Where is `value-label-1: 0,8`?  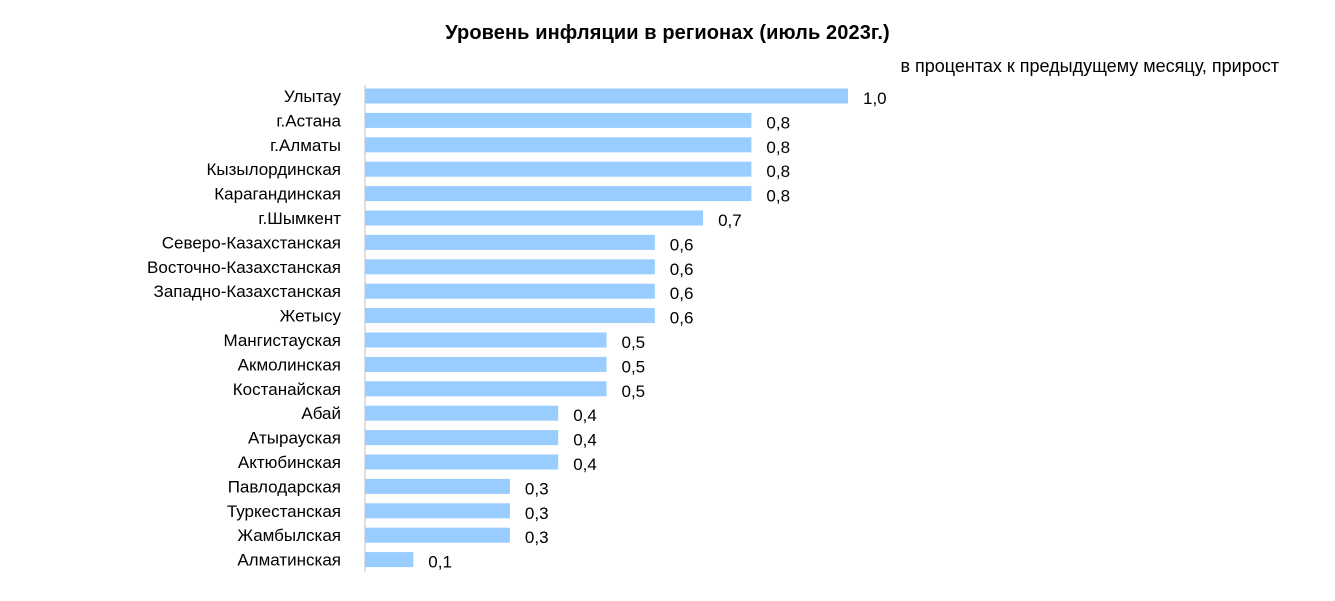 value-label-1: 0,8 is located at coordinates (778, 122).